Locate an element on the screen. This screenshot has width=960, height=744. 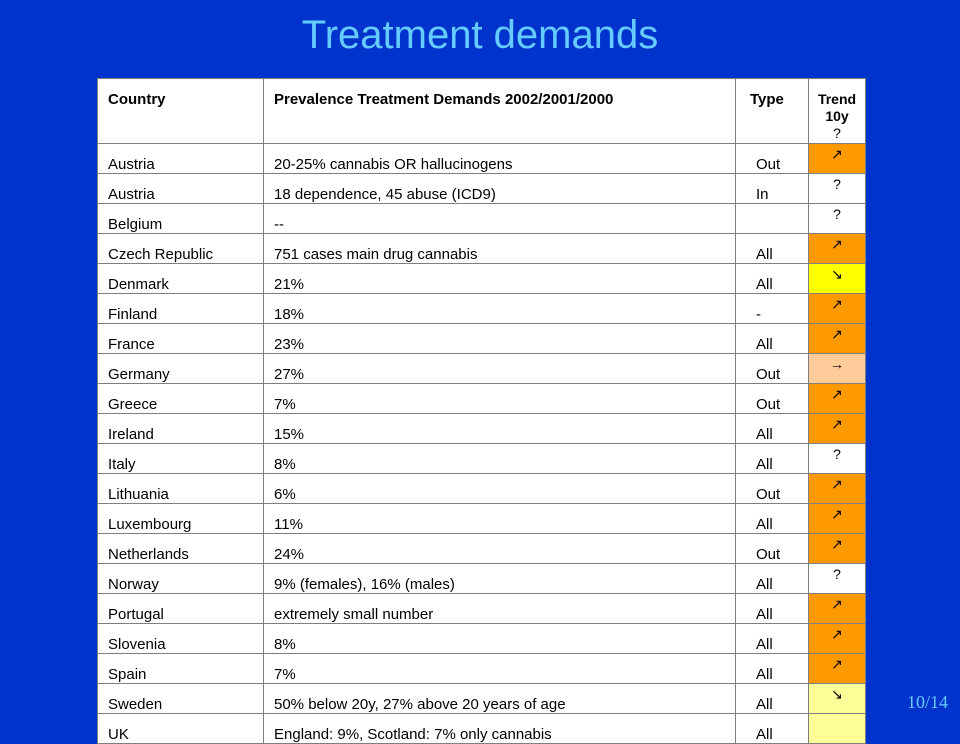
cell-prevalence: 9% (females), 16% (males) is located at coordinates (499, 578).